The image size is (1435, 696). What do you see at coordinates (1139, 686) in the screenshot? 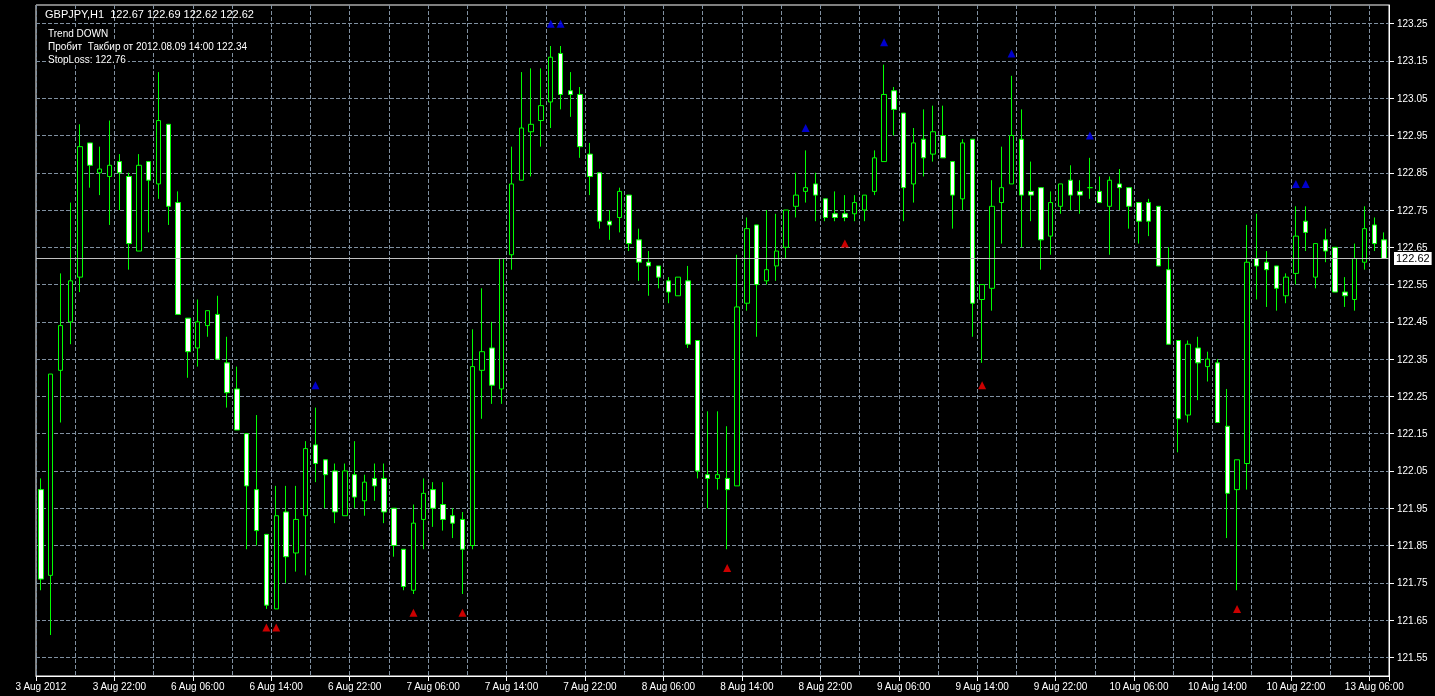
I see `x-tick-label: 10 Aug 06:00` at bounding box center [1139, 686].